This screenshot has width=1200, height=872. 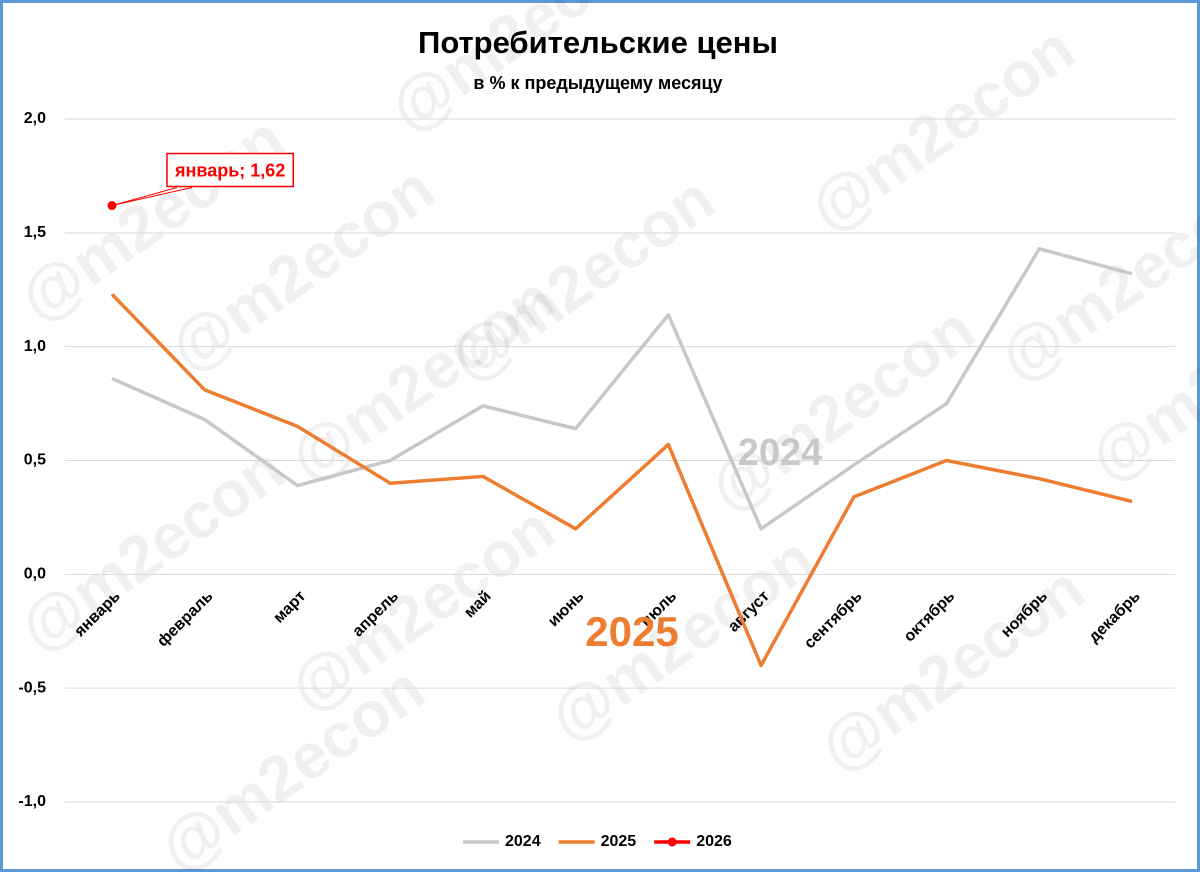 What do you see at coordinates (32, 801) in the screenshot?
I see `y-tick-label: -1,0` at bounding box center [32, 801].